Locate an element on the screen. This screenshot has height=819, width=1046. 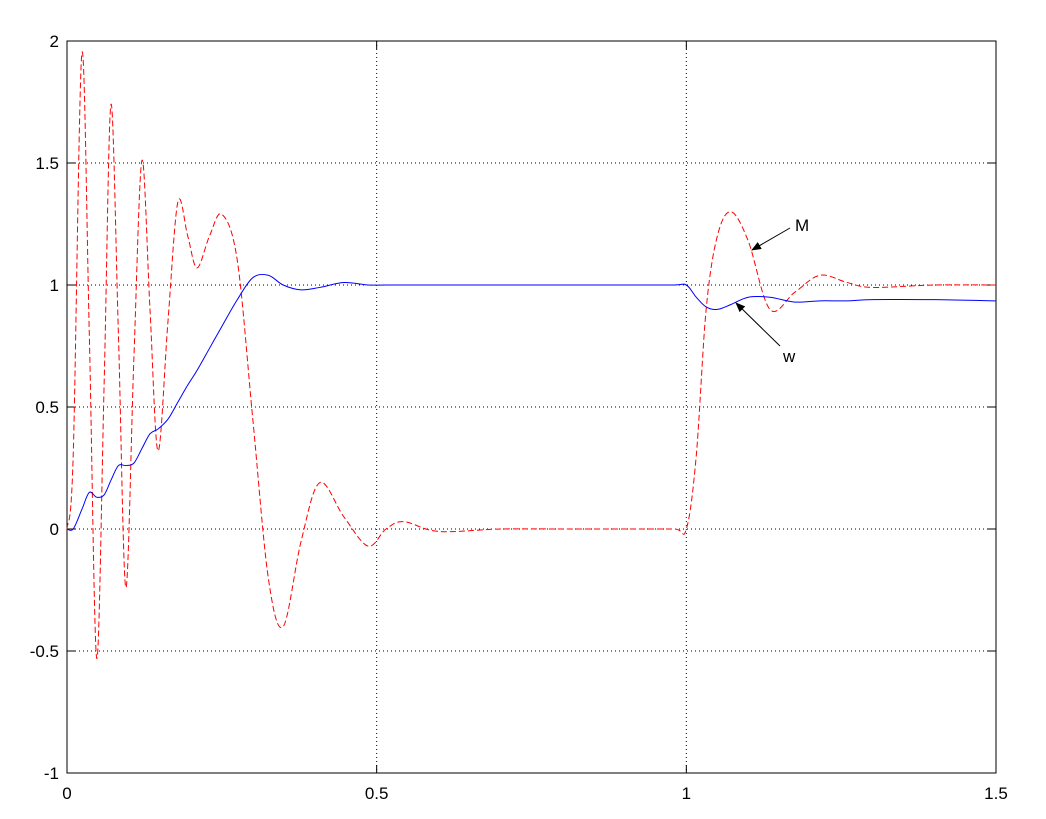
y-tick-label: 1 is located at coordinates (54, 285).